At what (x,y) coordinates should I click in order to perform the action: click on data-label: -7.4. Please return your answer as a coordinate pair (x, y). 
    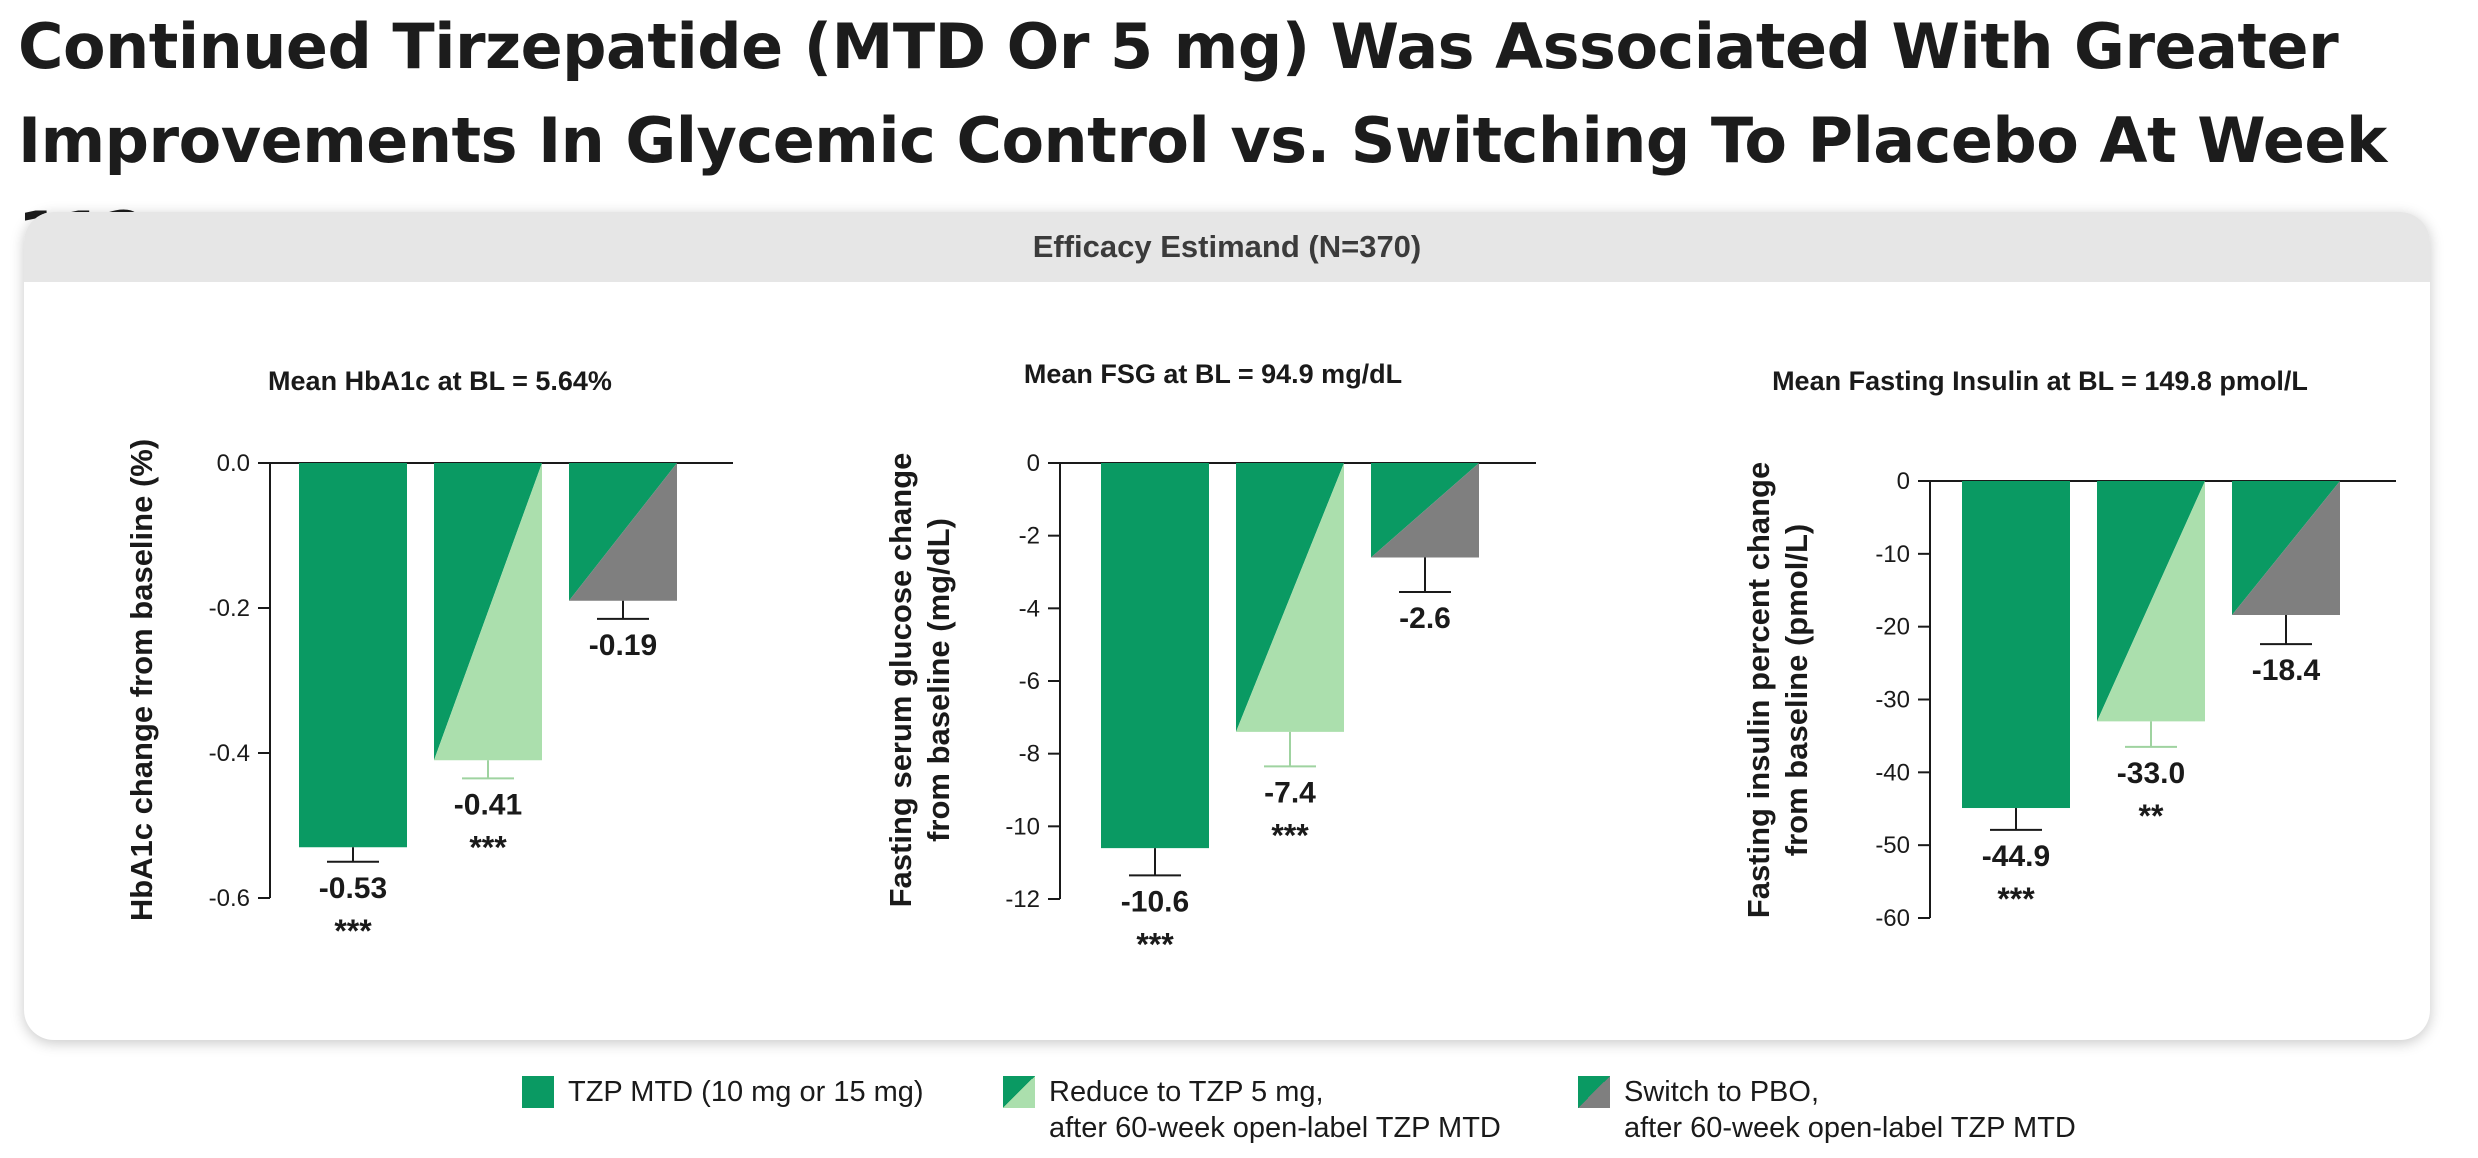
    Looking at the image, I should click on (1290, 792).